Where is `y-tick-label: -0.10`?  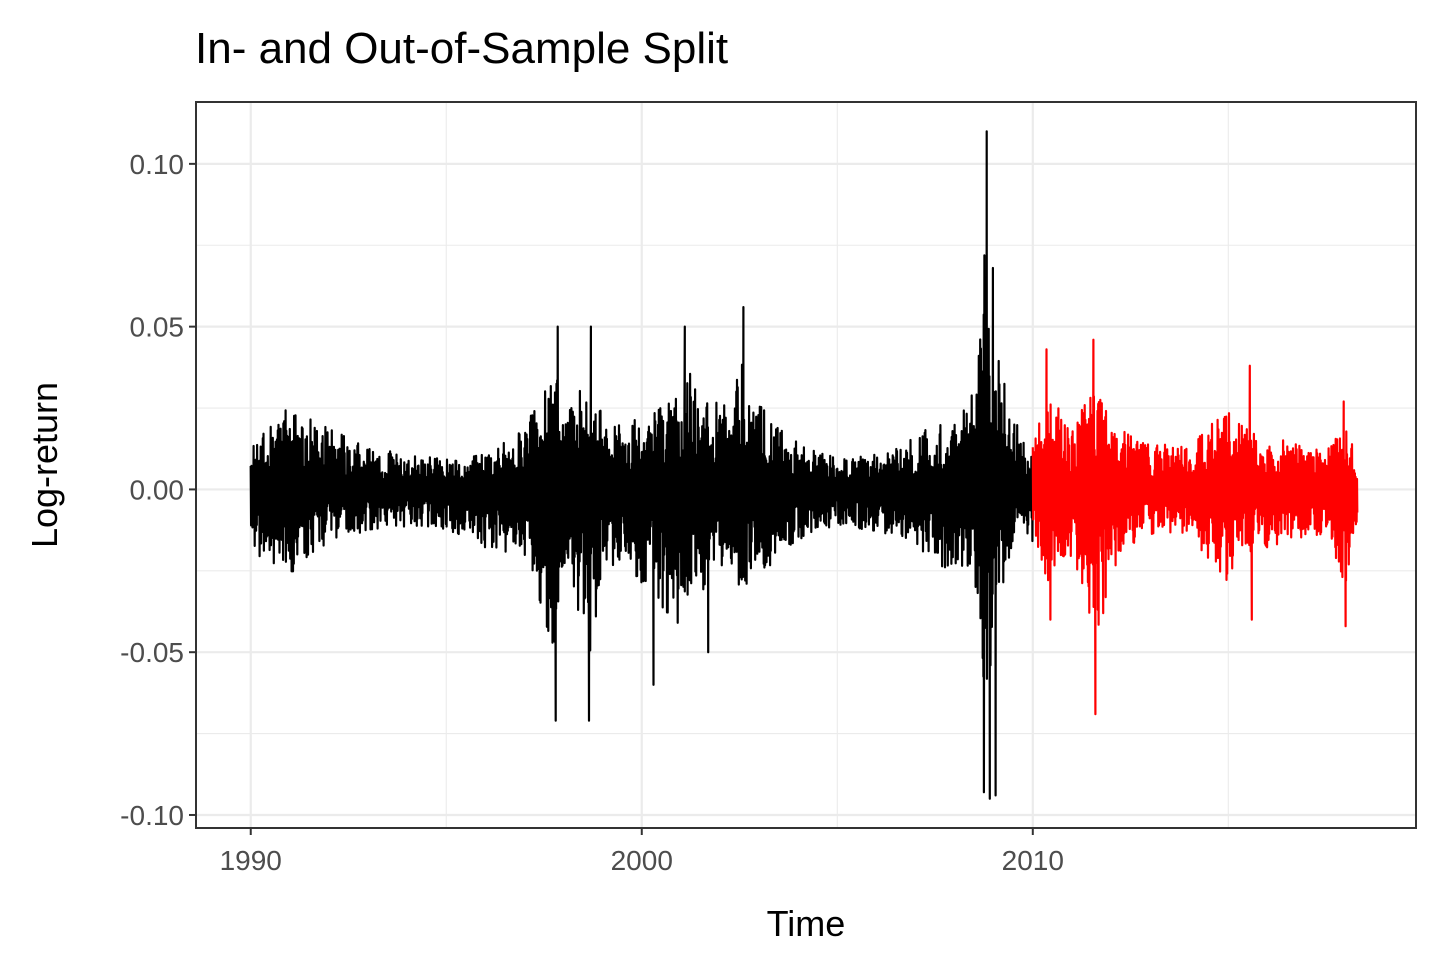 y-tick-label: -0.10 is located at coordinates (152, 815).